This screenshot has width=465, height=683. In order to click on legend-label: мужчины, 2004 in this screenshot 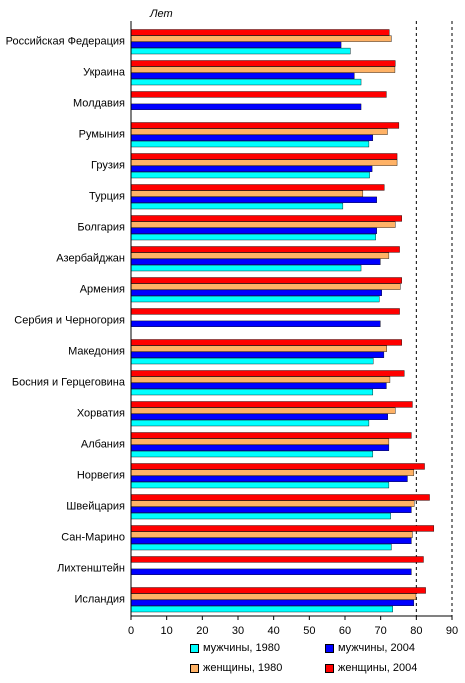, I will do `click(376, 648)`.